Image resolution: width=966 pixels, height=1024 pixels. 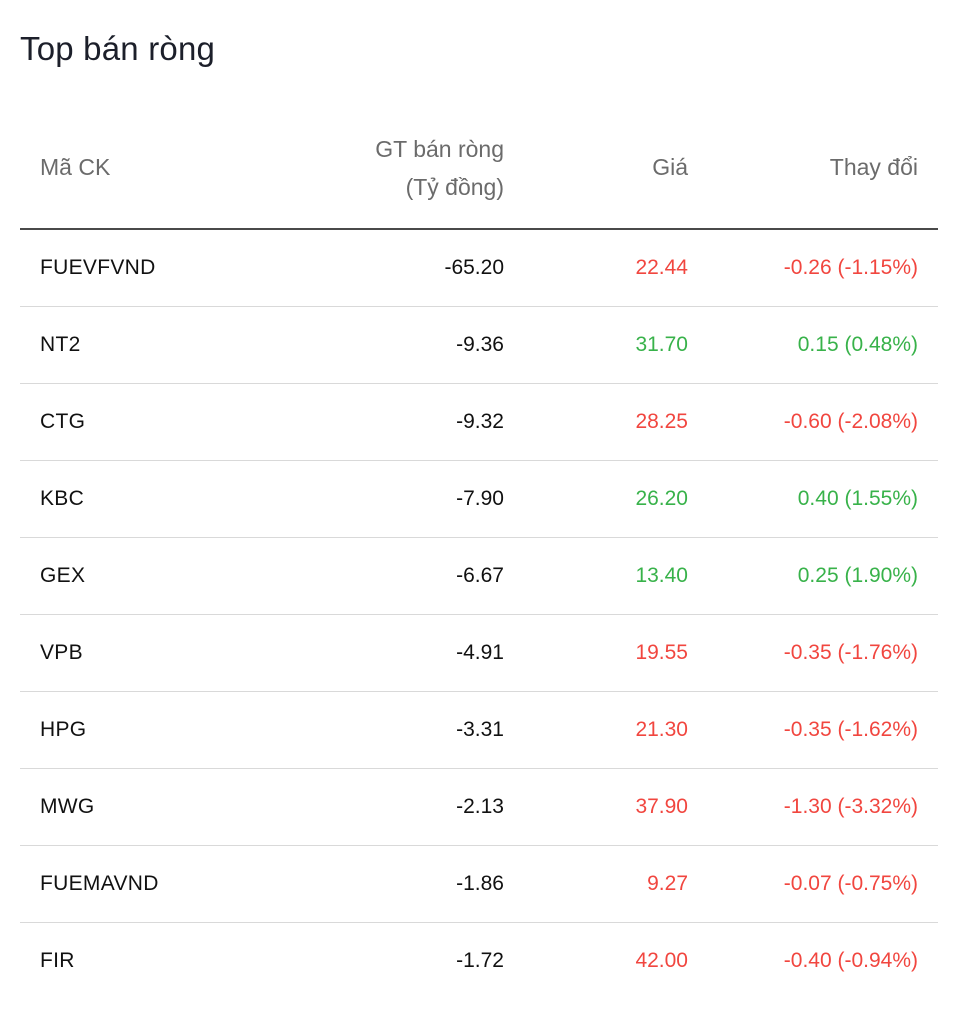 What do you see at coordinates (62, 498) in the screenshot?
I see `stock-symbol: KBC` at bounding box center [62, 498].